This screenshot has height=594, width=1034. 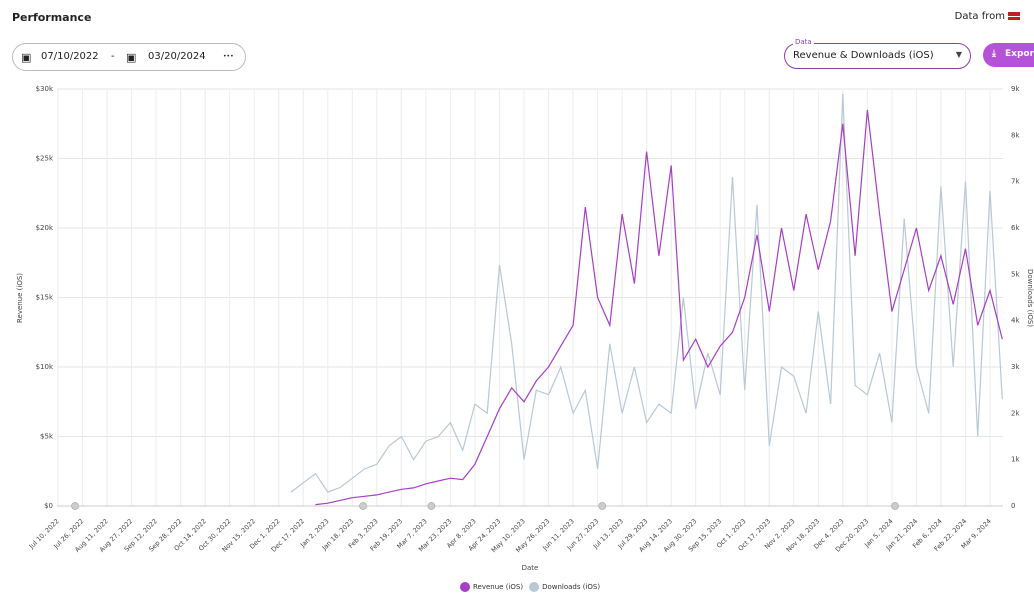 I want to click on flag, so click(x=1014, y=16).